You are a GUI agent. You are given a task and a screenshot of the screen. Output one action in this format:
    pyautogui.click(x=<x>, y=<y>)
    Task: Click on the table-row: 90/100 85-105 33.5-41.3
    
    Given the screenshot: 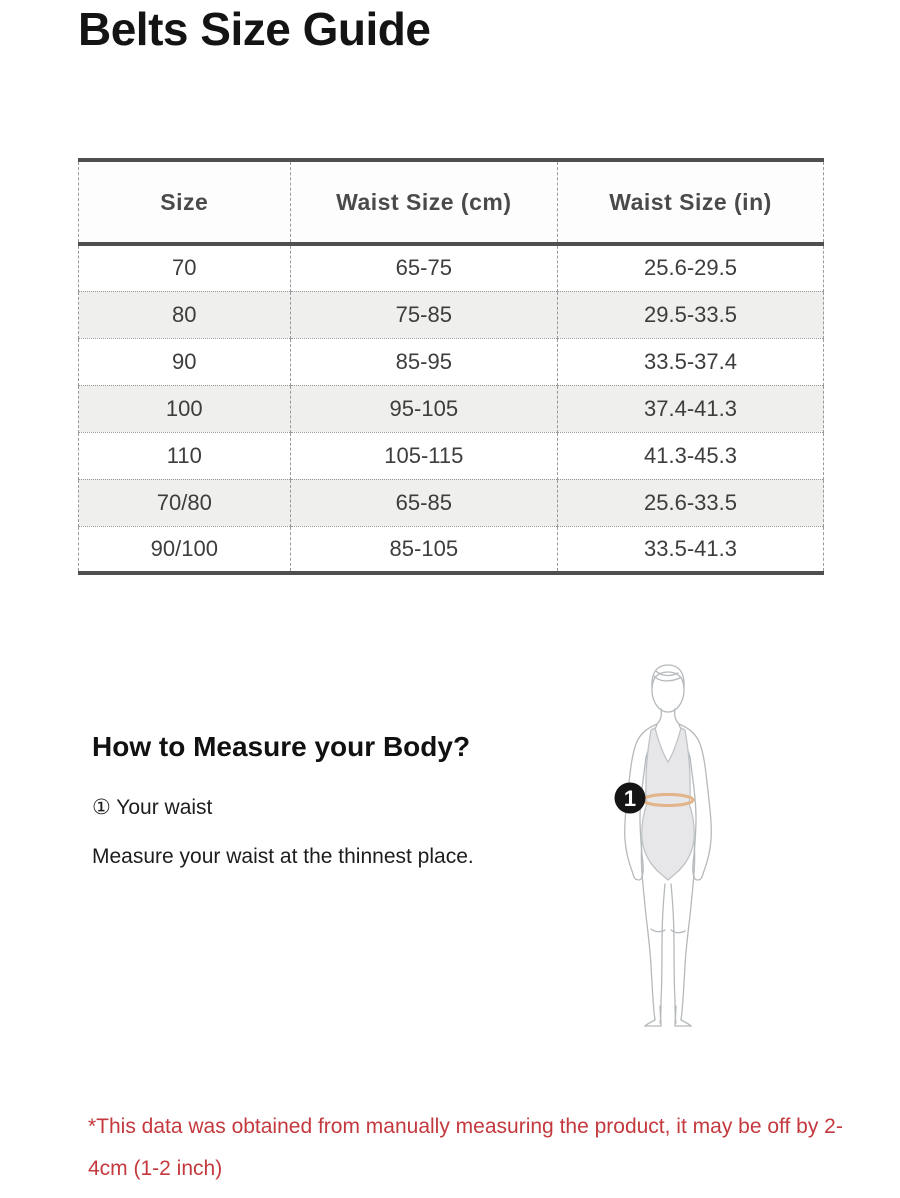 What is the action you would take?
    pyautogui.click(x=451, y=549)
    